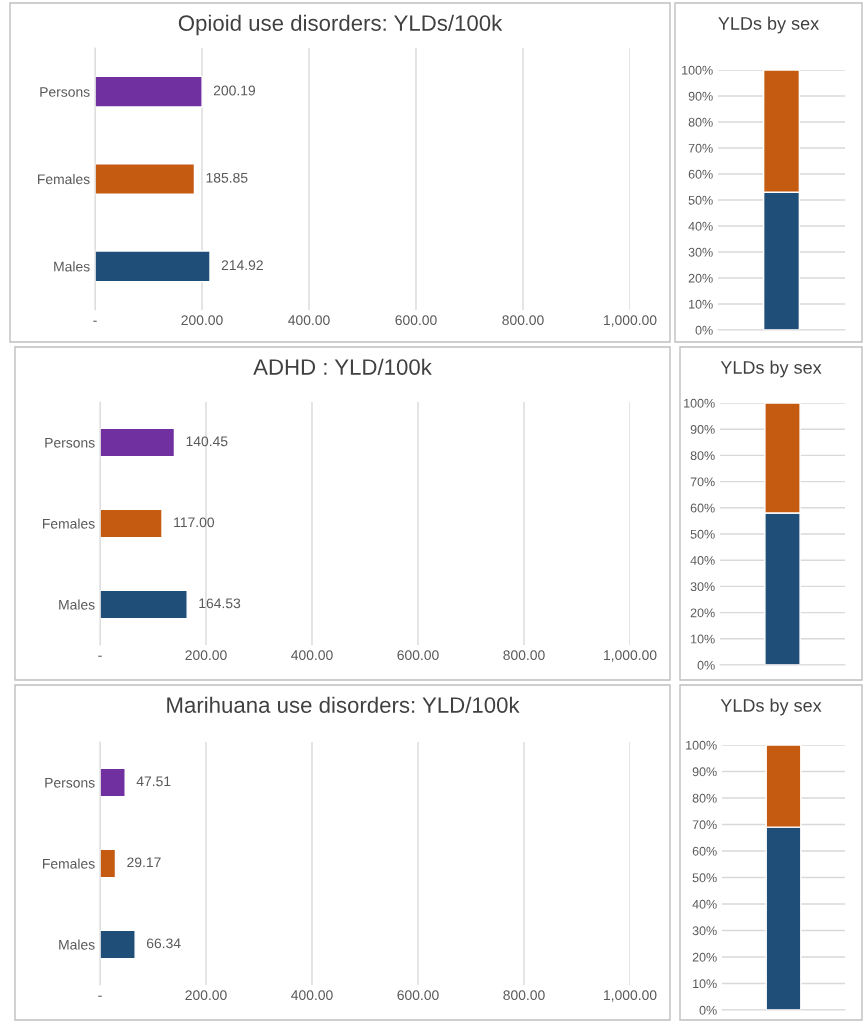 The width and height of the screenshot is (865, 1023). What do you see at coordinates (340, 25) in the screenshot?
I see `chart-title: Opioid use disorders: YLDs/100k` at bounding box center [340, 25].